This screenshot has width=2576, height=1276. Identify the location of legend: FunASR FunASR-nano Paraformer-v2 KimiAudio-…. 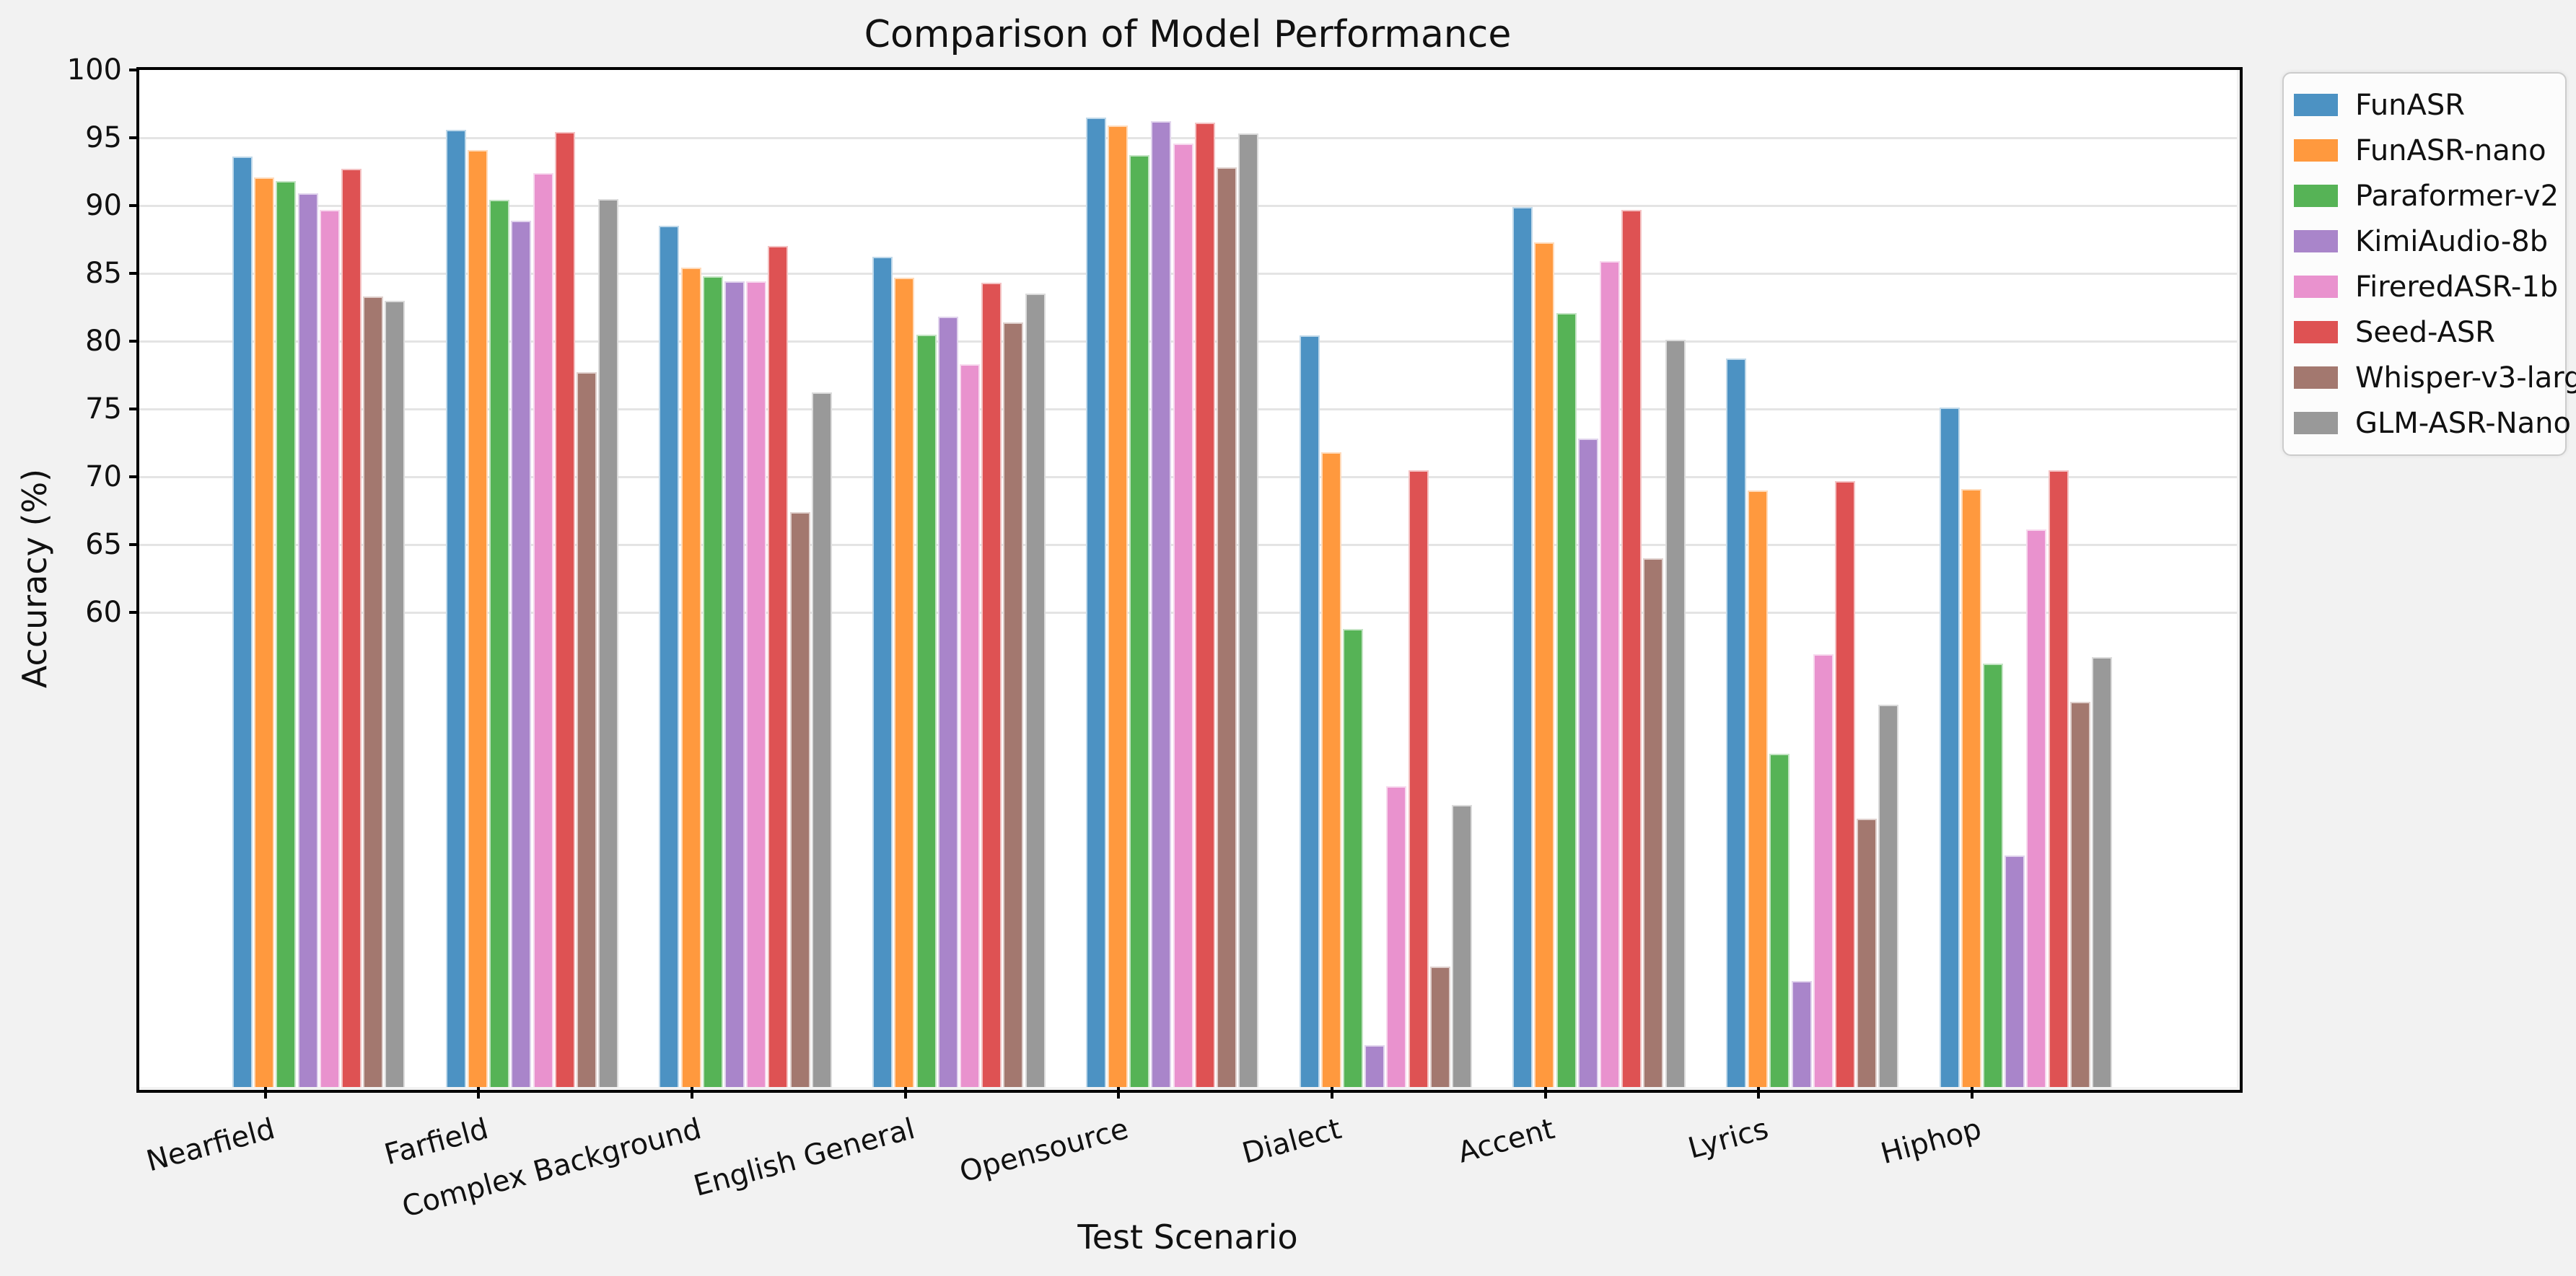
(2429, 264).